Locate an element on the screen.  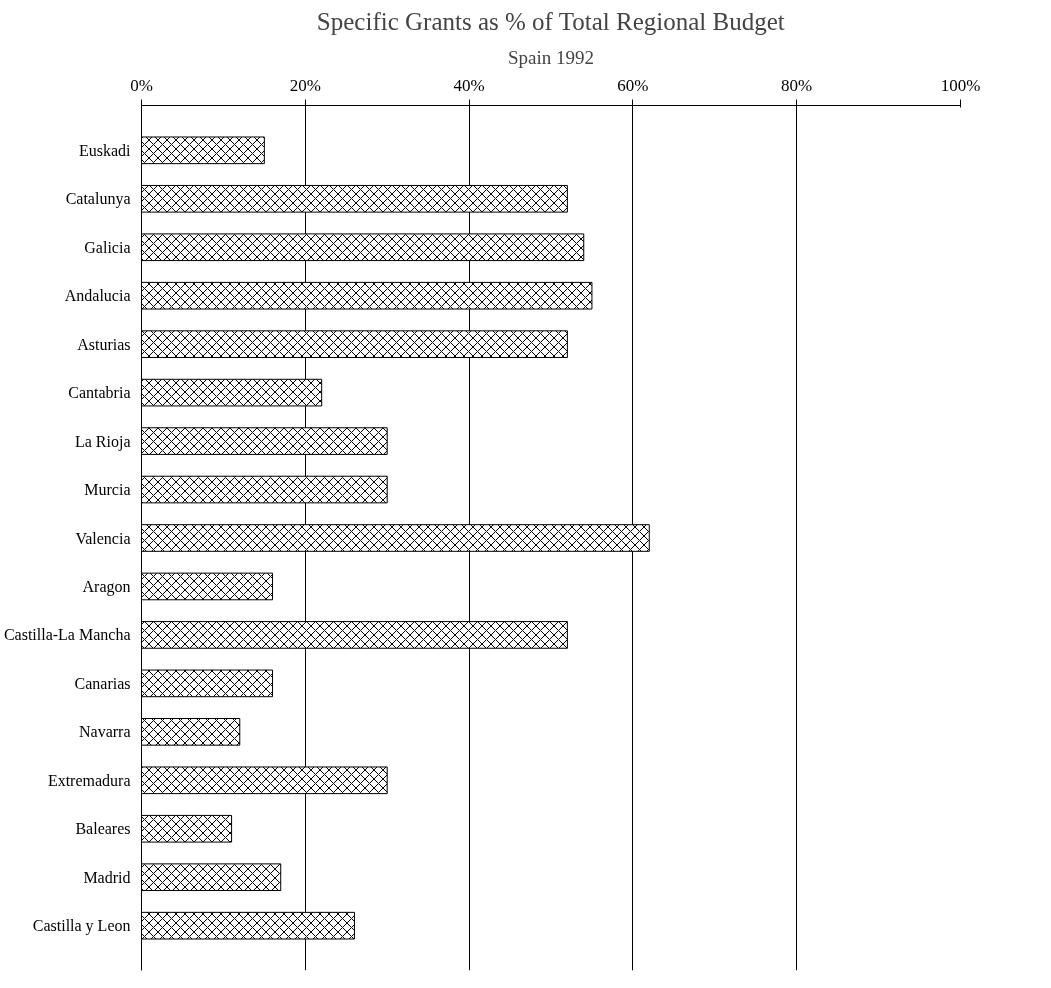
x-tick-label: 40% is located at coordinates (469, 85).